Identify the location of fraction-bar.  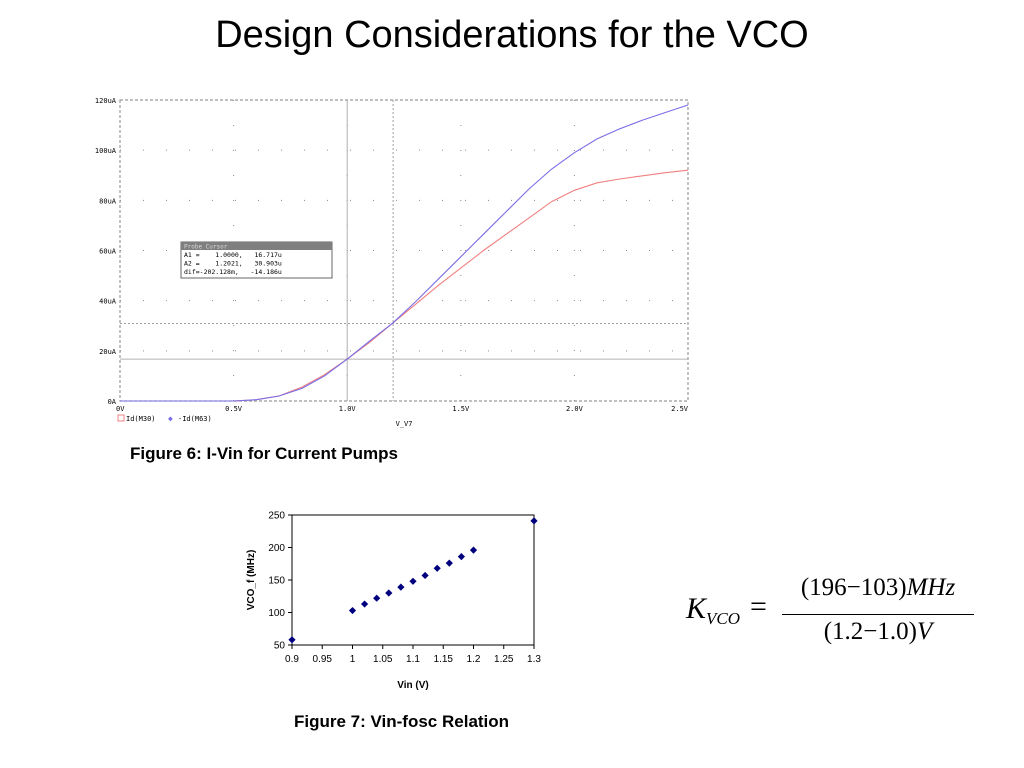
(878, 614).